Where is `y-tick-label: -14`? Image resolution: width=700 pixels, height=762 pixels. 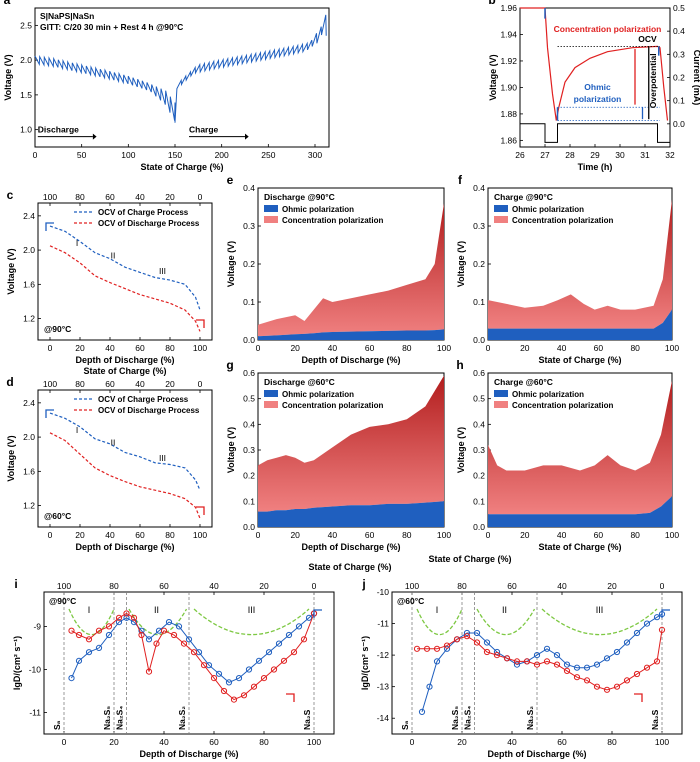
y-tick-label: -14 is located at coordinates (383, 718).